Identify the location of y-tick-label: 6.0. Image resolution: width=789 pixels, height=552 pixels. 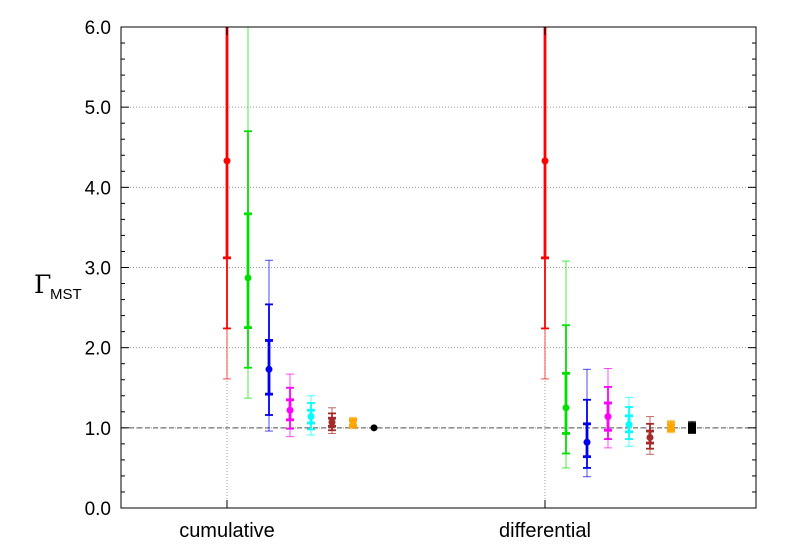
(98, 28).